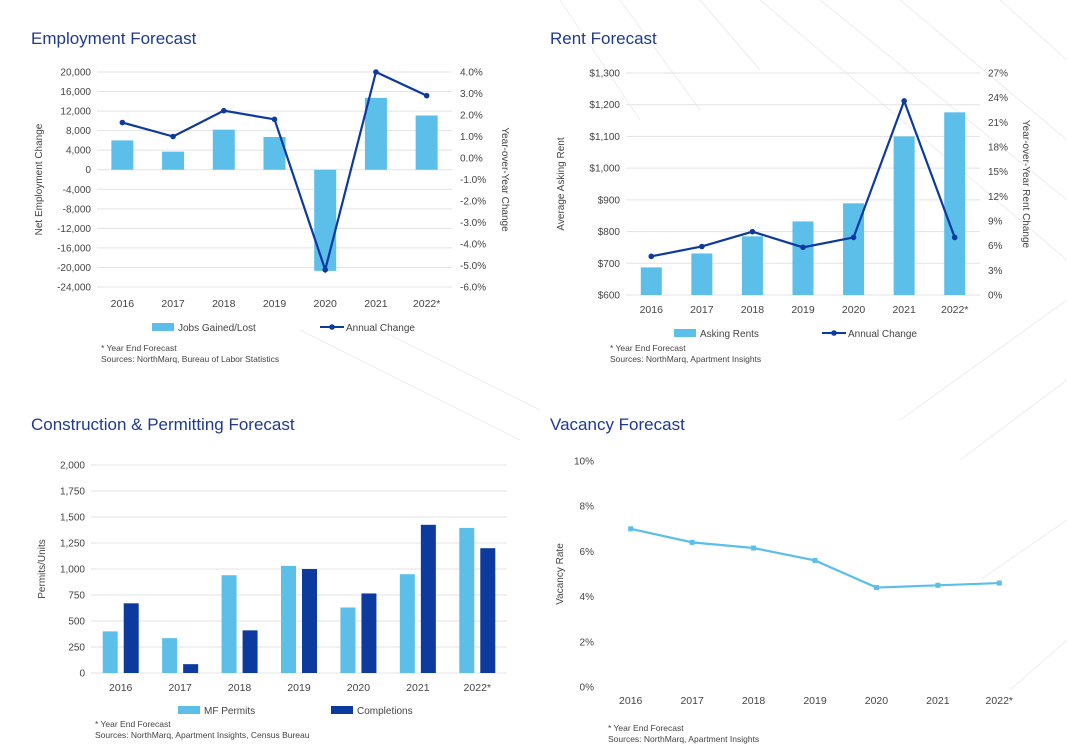  Describe the element at coordinates (78, 151) in the screenshot. I see `y-tick-label: 4,000` at that location.